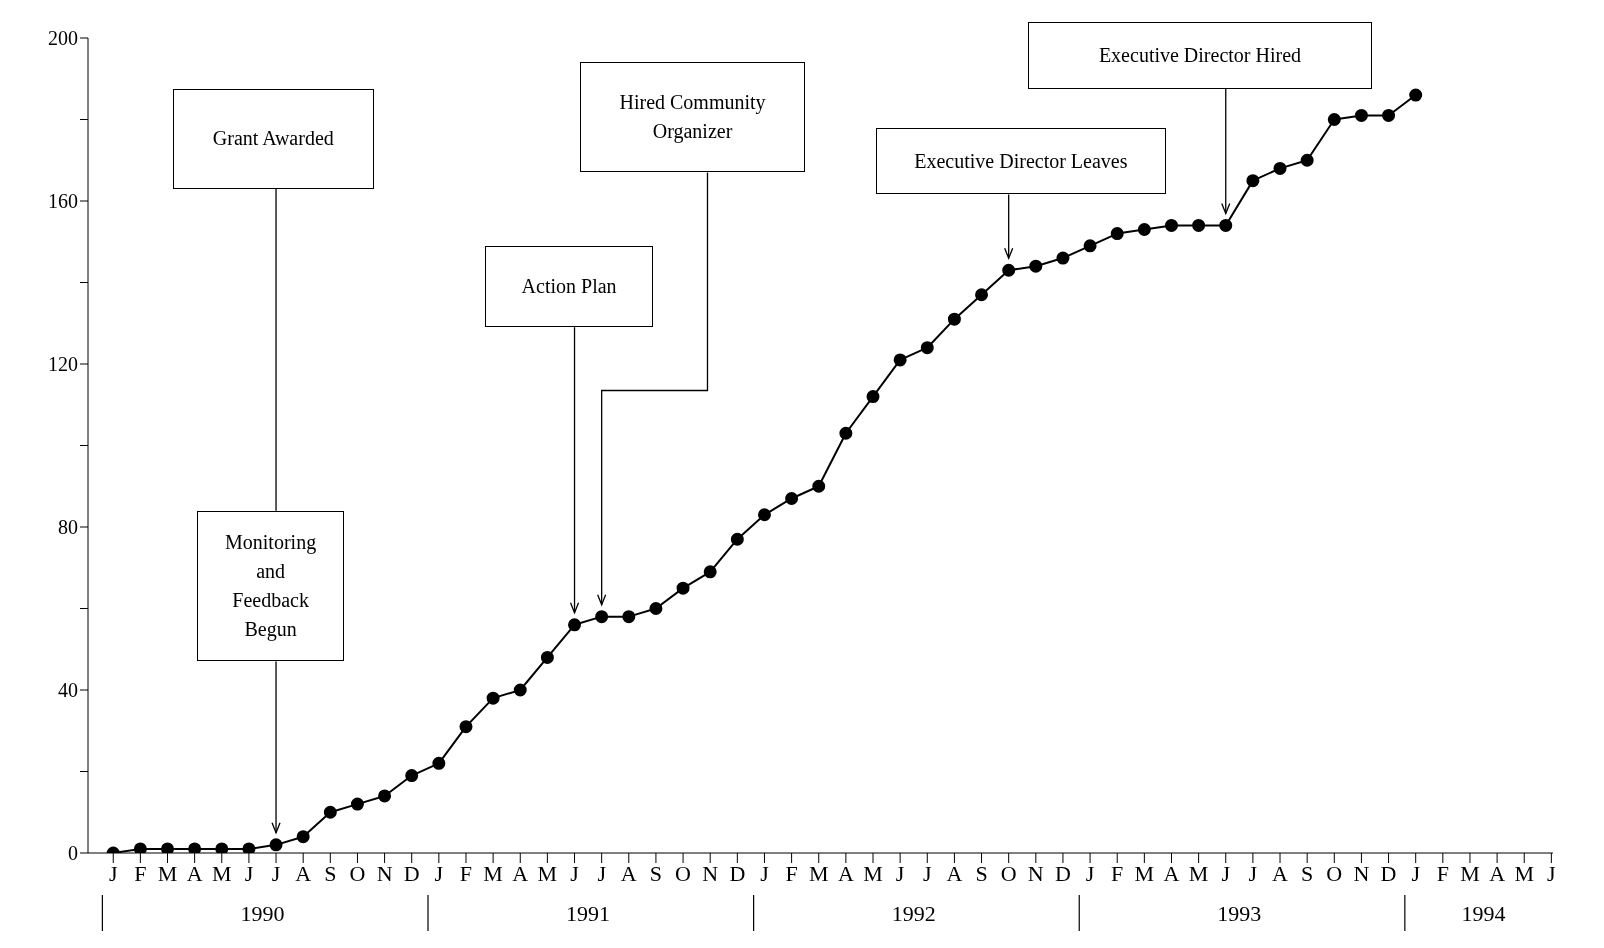 The height and width of the screenshot is (948, 1604). Describe the element at coordinates (1239, 913) in the screenshot. I see `text: 1993` at that location.